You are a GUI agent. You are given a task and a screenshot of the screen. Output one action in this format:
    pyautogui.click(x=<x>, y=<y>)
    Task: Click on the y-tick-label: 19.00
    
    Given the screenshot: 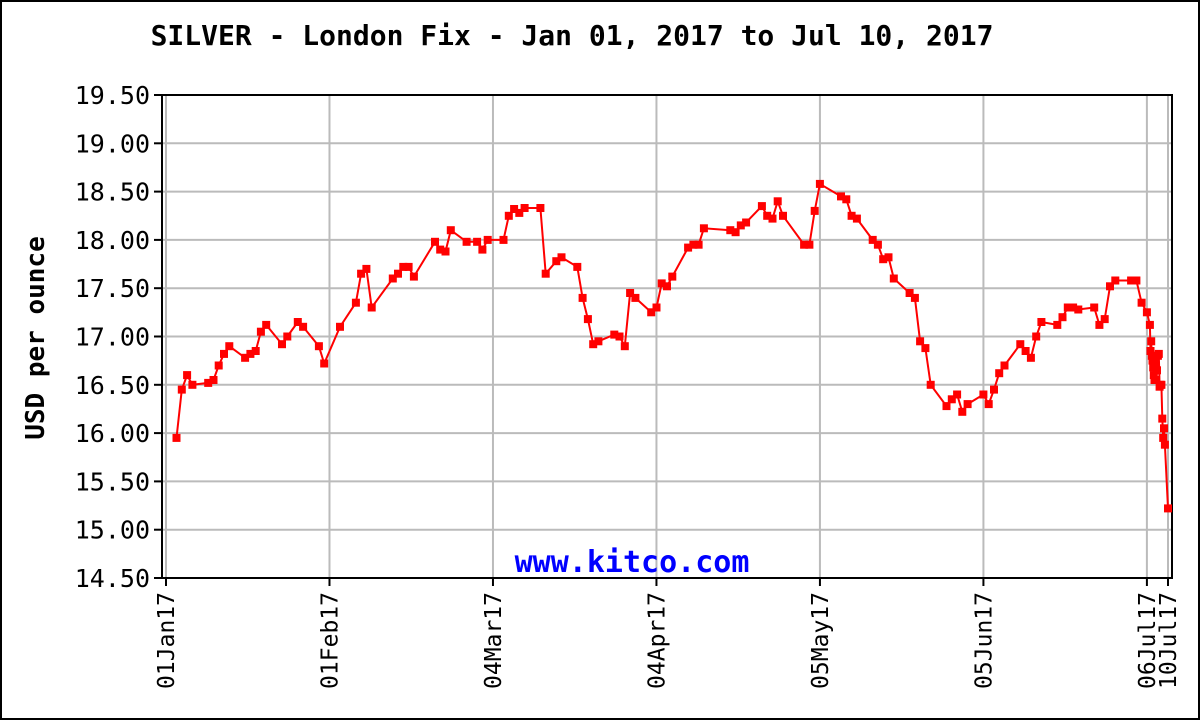 What is the action you would take?
    pyautogui.click(x=112, y=143)
    